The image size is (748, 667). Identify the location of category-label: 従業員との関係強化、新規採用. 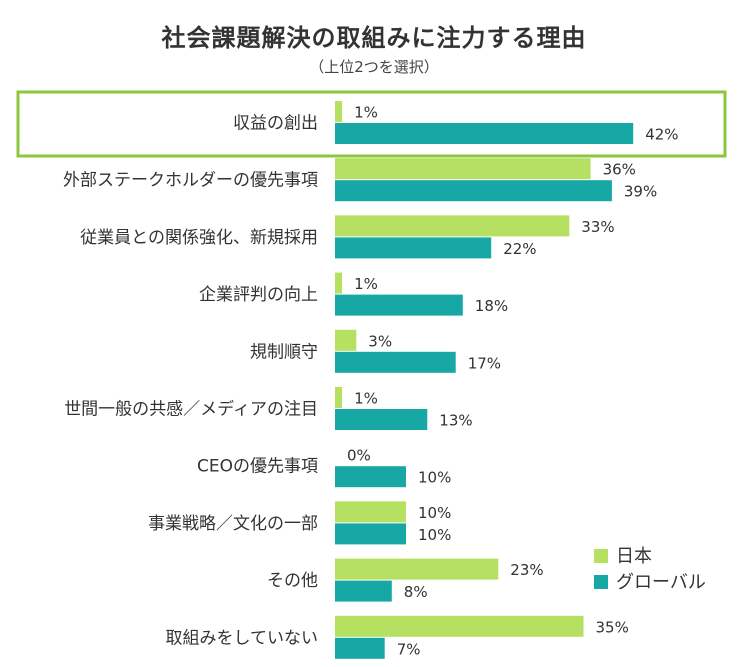
(199, 238).